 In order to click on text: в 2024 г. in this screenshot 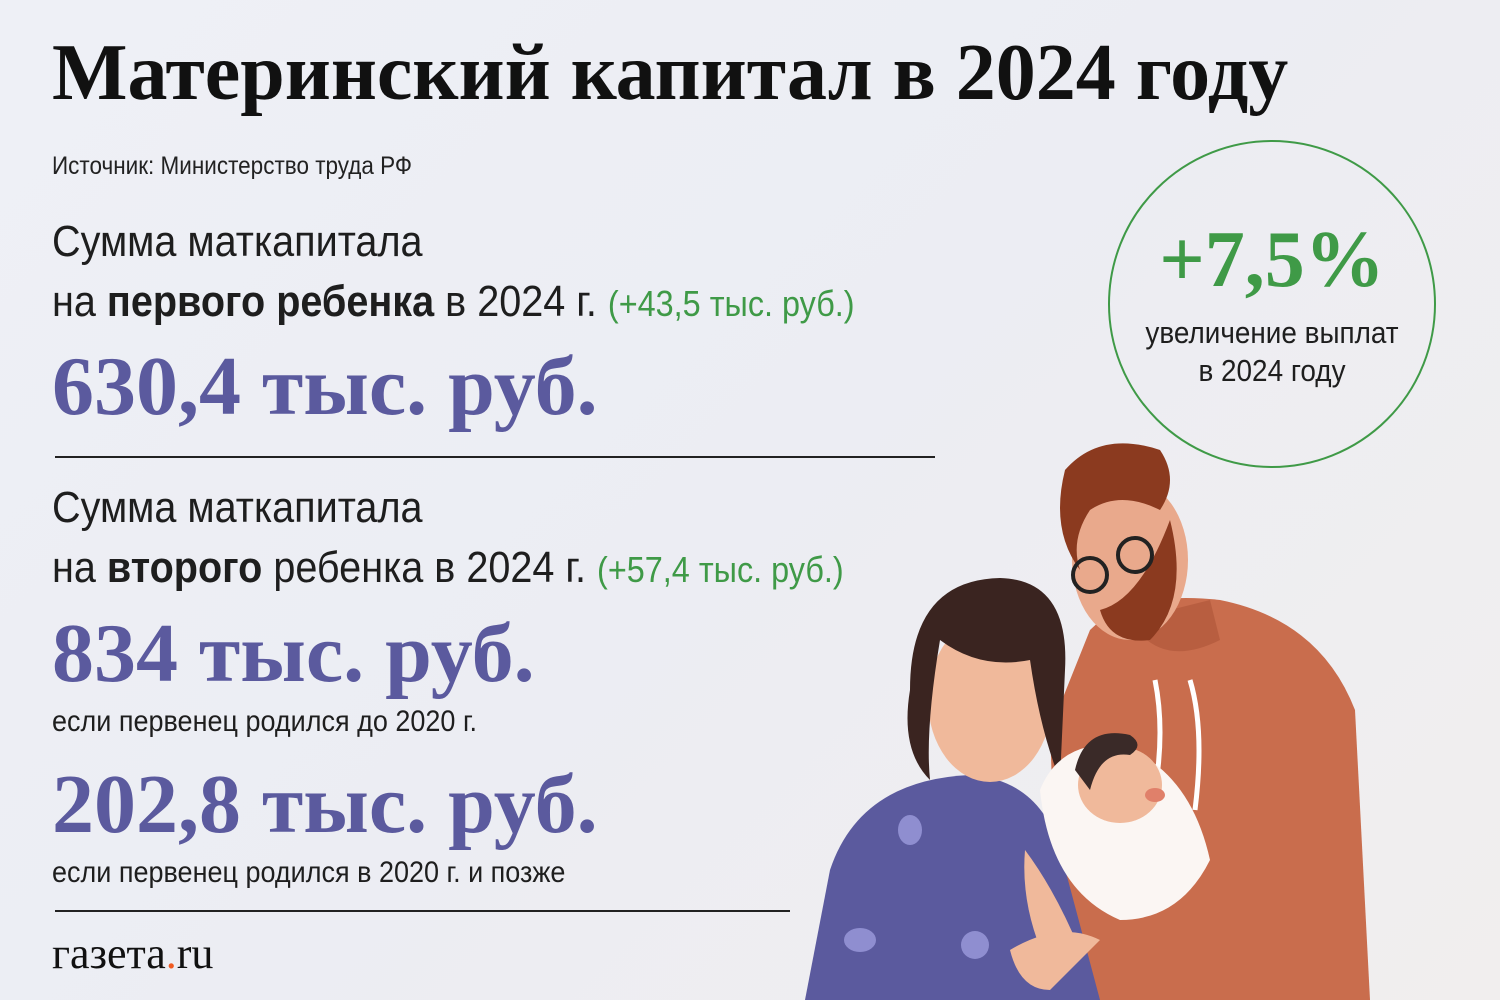, I will do `click(515, 301)`.